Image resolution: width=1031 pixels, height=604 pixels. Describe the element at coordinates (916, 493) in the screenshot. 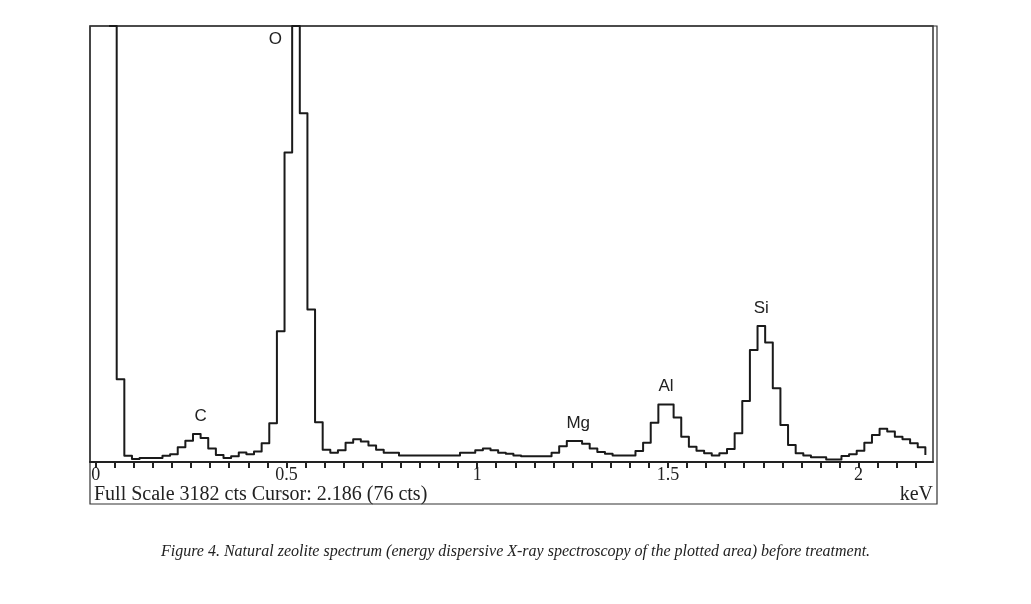

I see `x-axis-title: keV` at that location.